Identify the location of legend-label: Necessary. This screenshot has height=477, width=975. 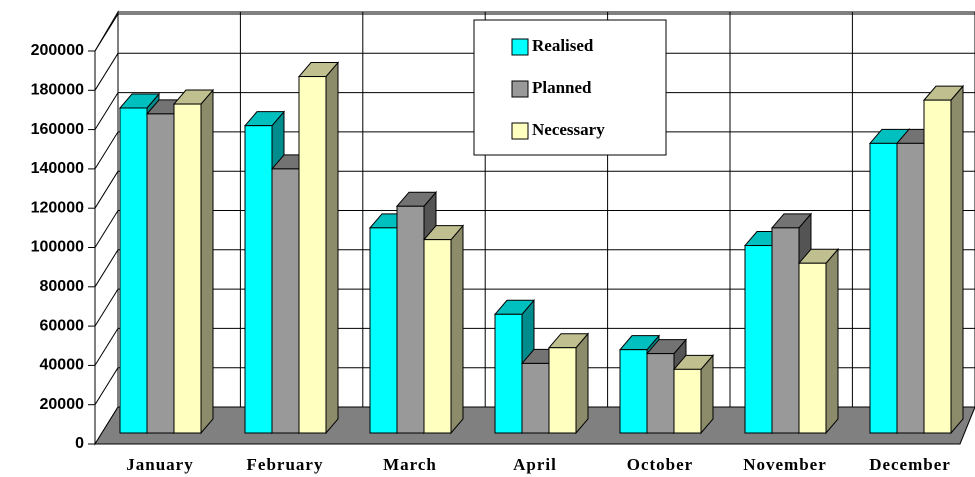
(568, 129).